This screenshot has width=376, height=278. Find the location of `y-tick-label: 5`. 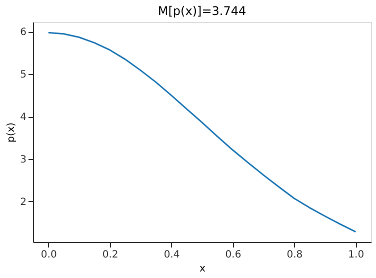

y-tick-label: 5 is located at coordinates (23, 75).